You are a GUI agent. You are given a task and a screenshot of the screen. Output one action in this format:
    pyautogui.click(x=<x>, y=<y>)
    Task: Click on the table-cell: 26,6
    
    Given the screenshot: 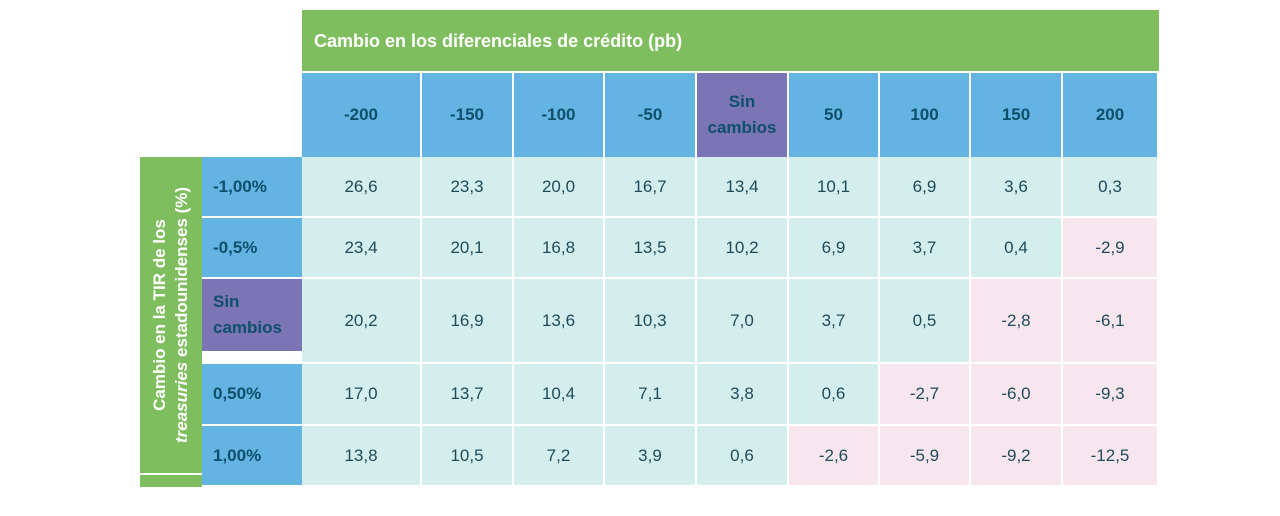 What is the action you would take?
    pyautogui.click(x=362, y=187)
    